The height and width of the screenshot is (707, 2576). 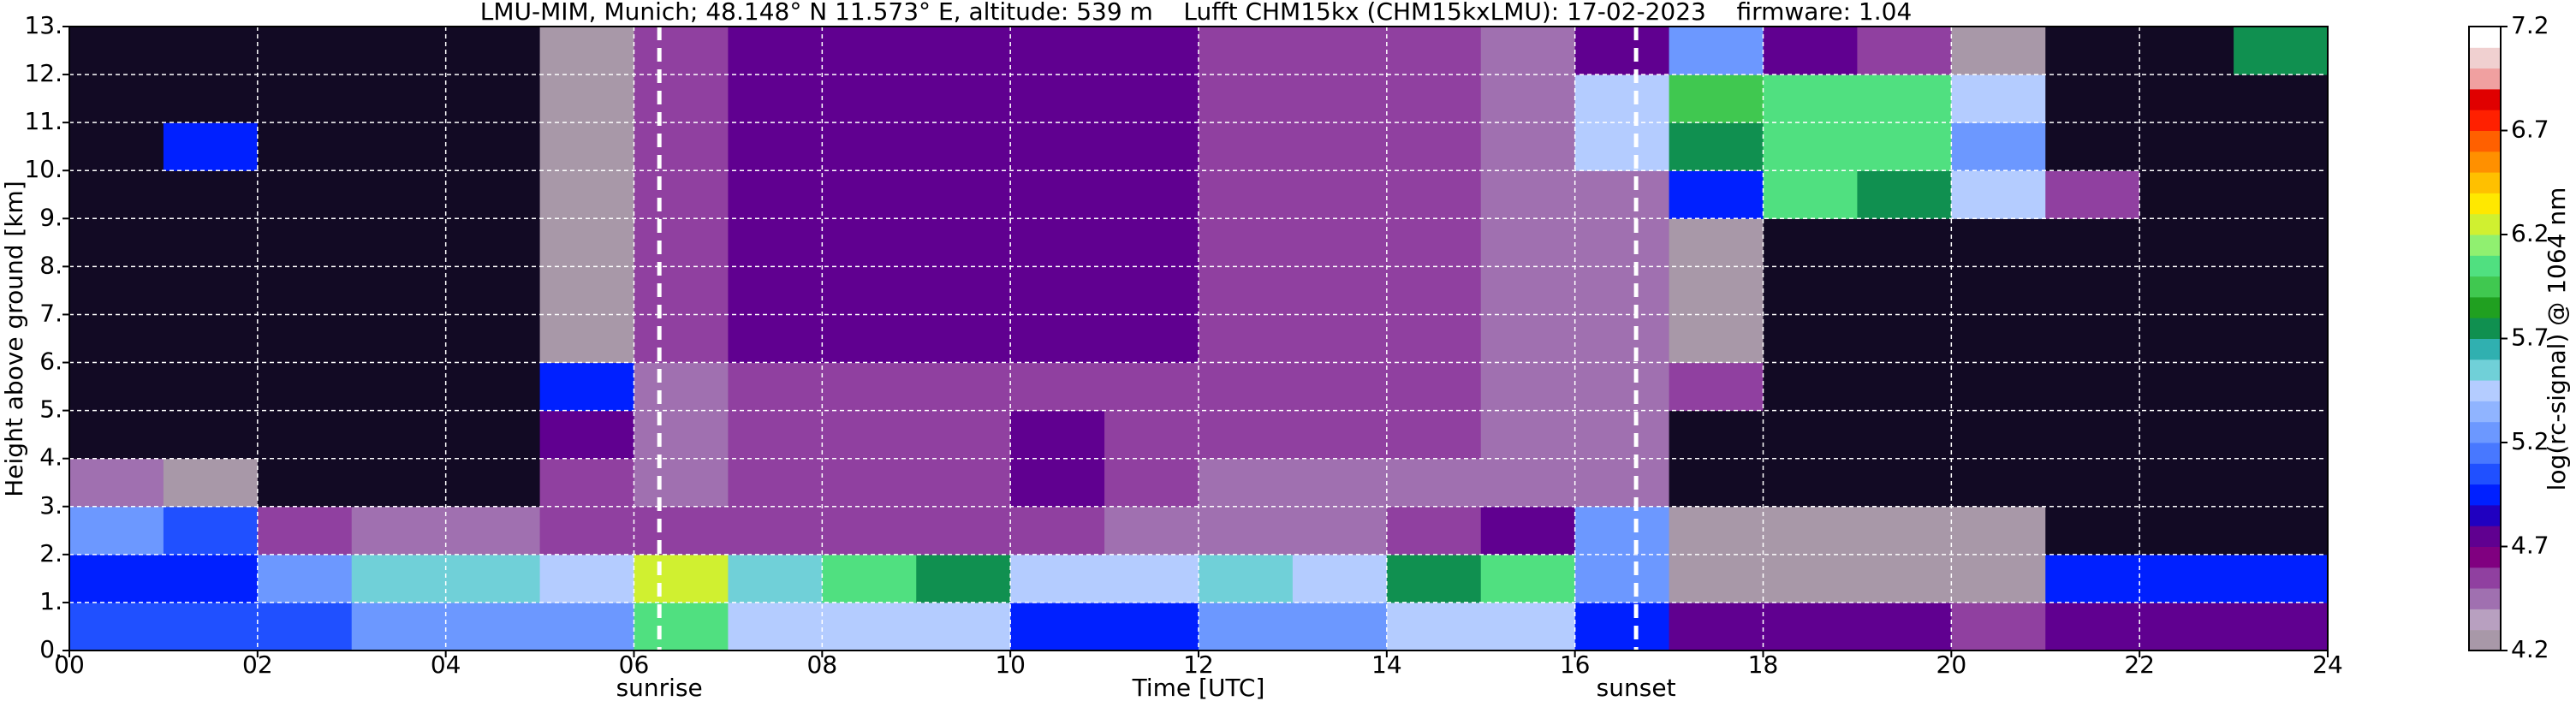 I want to click on x-tick-label: 10, so click(x=1010, y=665).